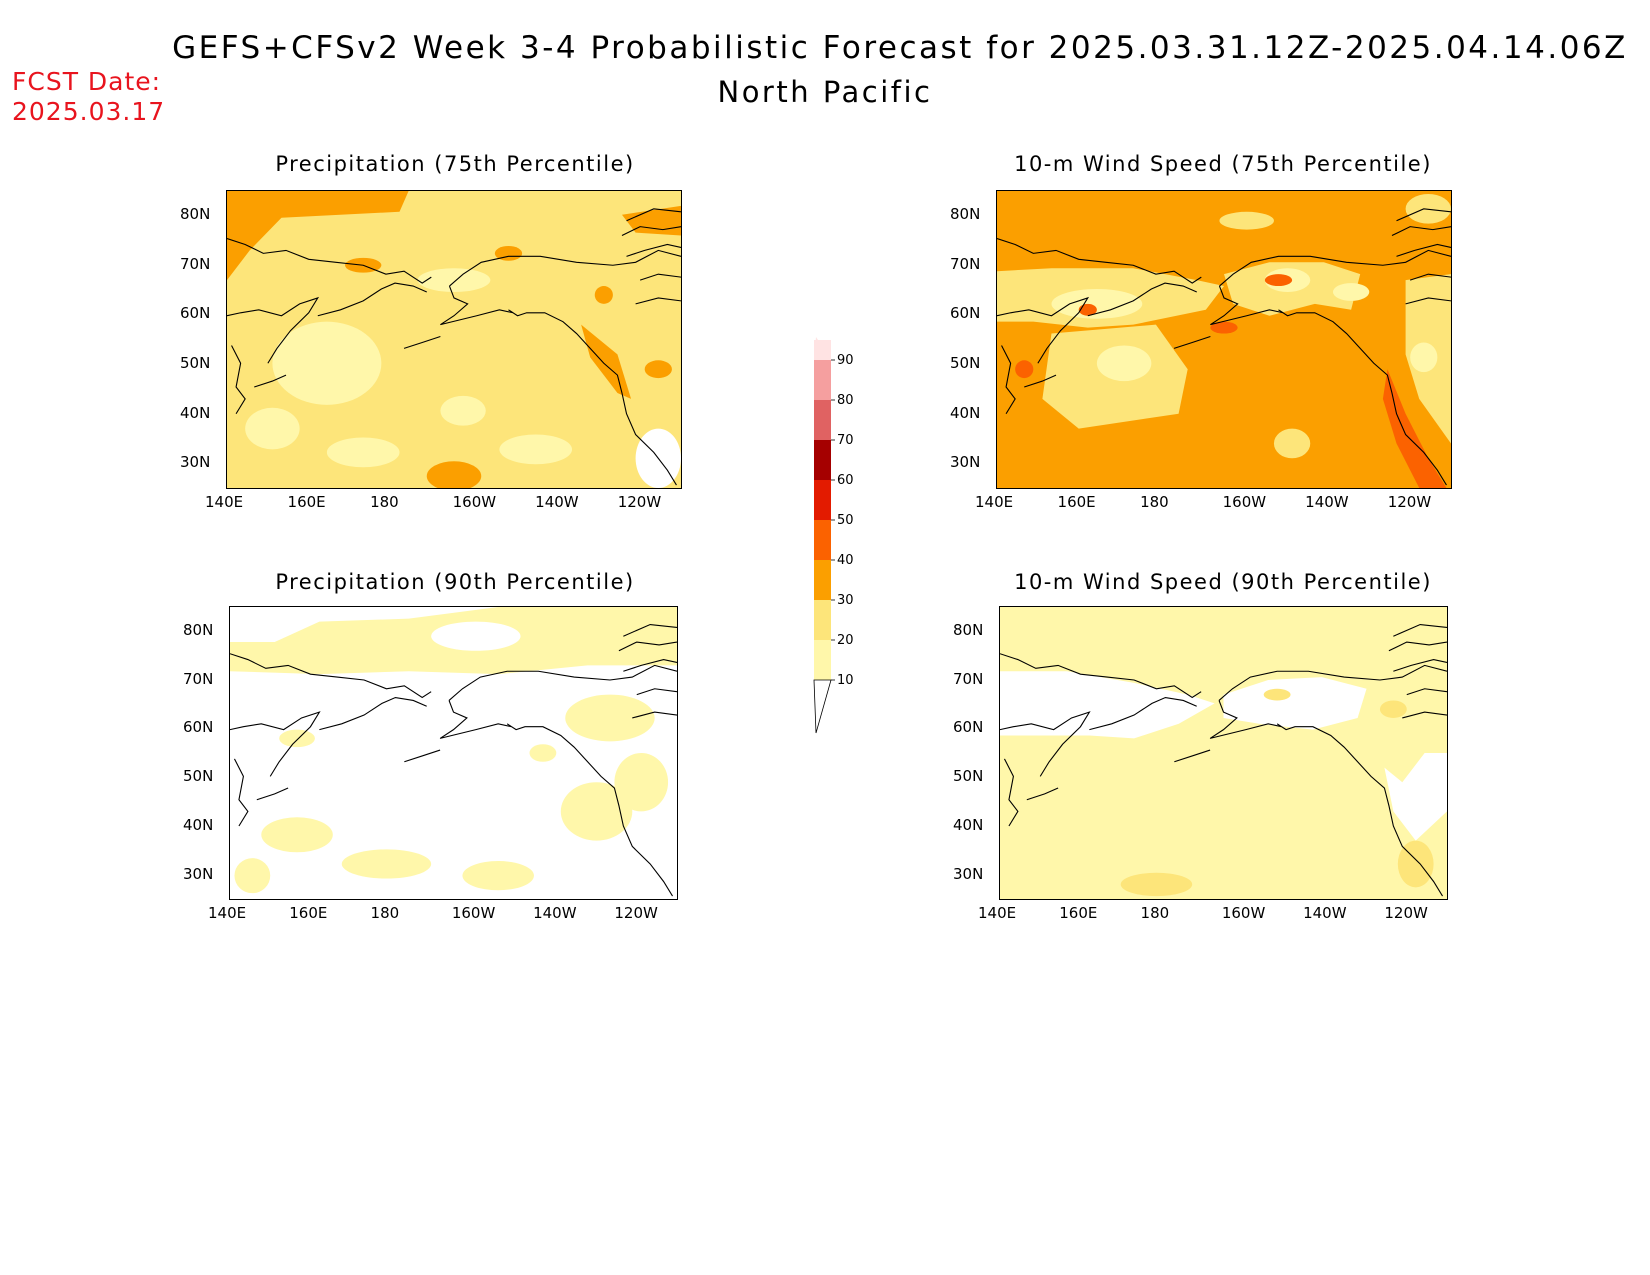 The image size is (1650, 1275). What do you see at coordinates (833, 535) in the screenshot?
I see `colorbar: 10 20 30 40 50 60 70 80 90` at bounding box center [833, 535].